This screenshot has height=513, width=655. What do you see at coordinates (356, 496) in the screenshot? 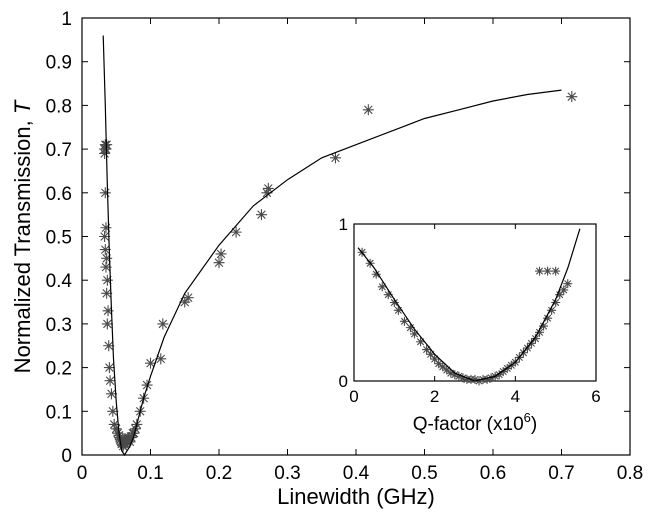
I see `x-axis-label: Linewidth (GHz)` at bounding box center [356, 496].